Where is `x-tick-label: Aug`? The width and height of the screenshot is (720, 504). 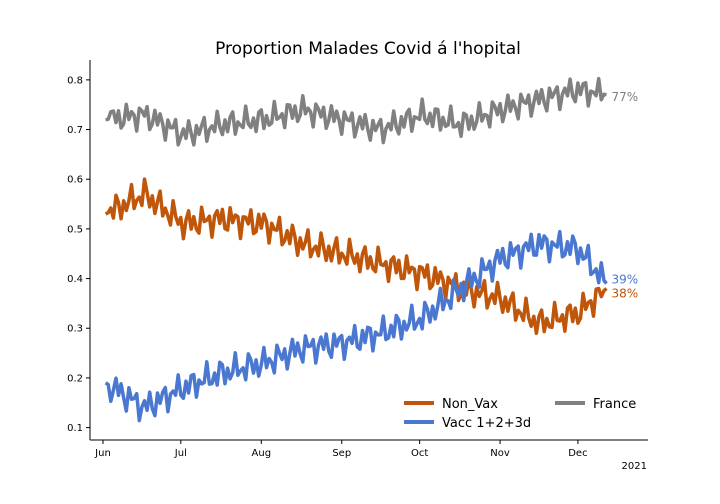 x-tick-label: Aug is located at coordinates (262, 453).